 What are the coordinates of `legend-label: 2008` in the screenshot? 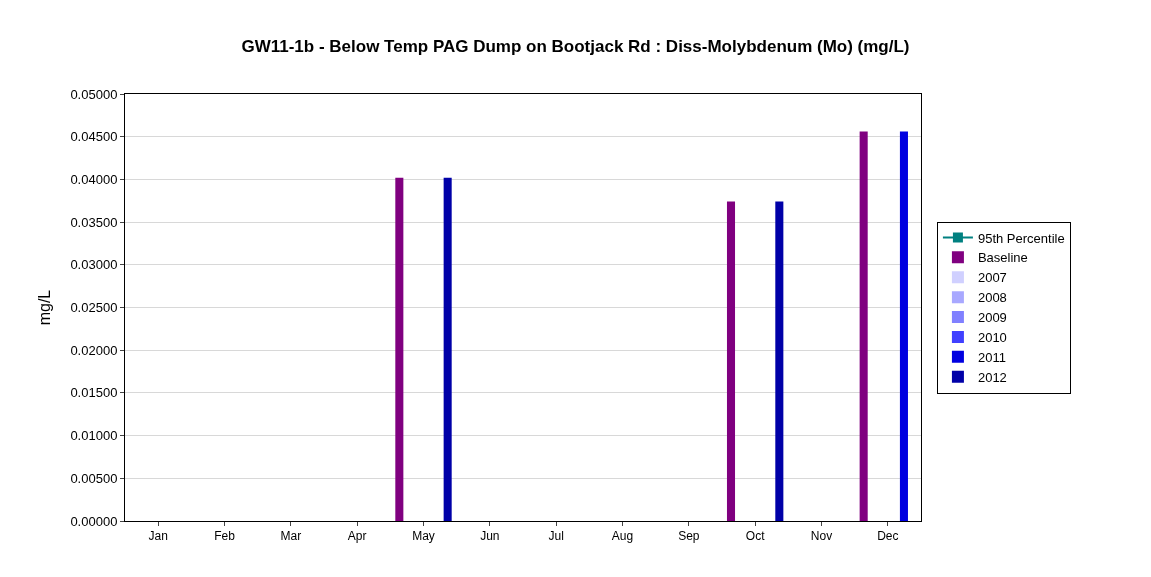 It's located at (992, 298).